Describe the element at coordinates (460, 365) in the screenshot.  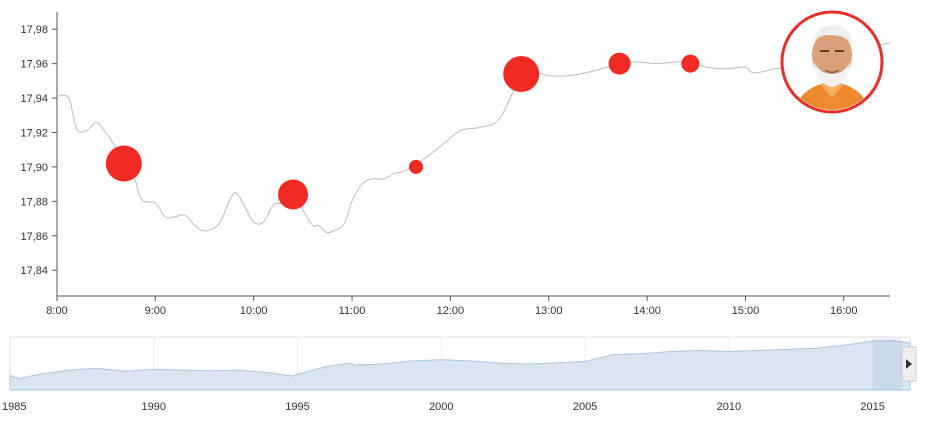
I see `navigator-area` at that location.